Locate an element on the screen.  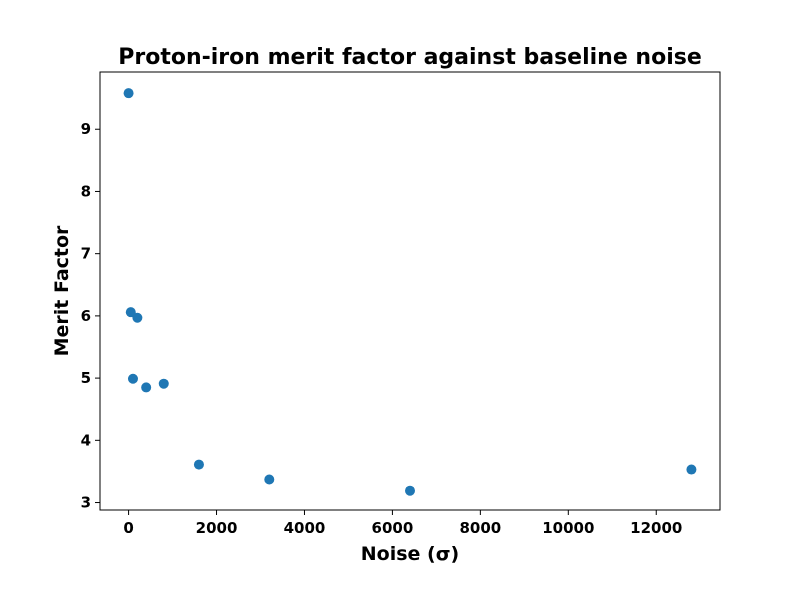
x-tick-label: 6000 is located at coordinates (393, 528).